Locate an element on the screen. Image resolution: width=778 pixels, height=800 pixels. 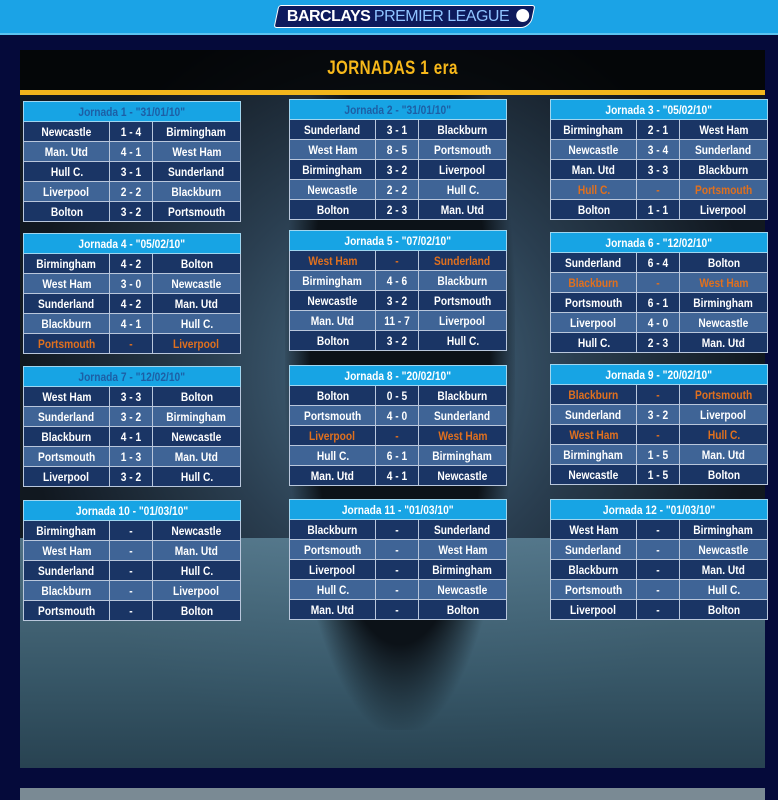
match-row: Sunderland 3 - 1 Blackburn is located at coordinates (398, 129).